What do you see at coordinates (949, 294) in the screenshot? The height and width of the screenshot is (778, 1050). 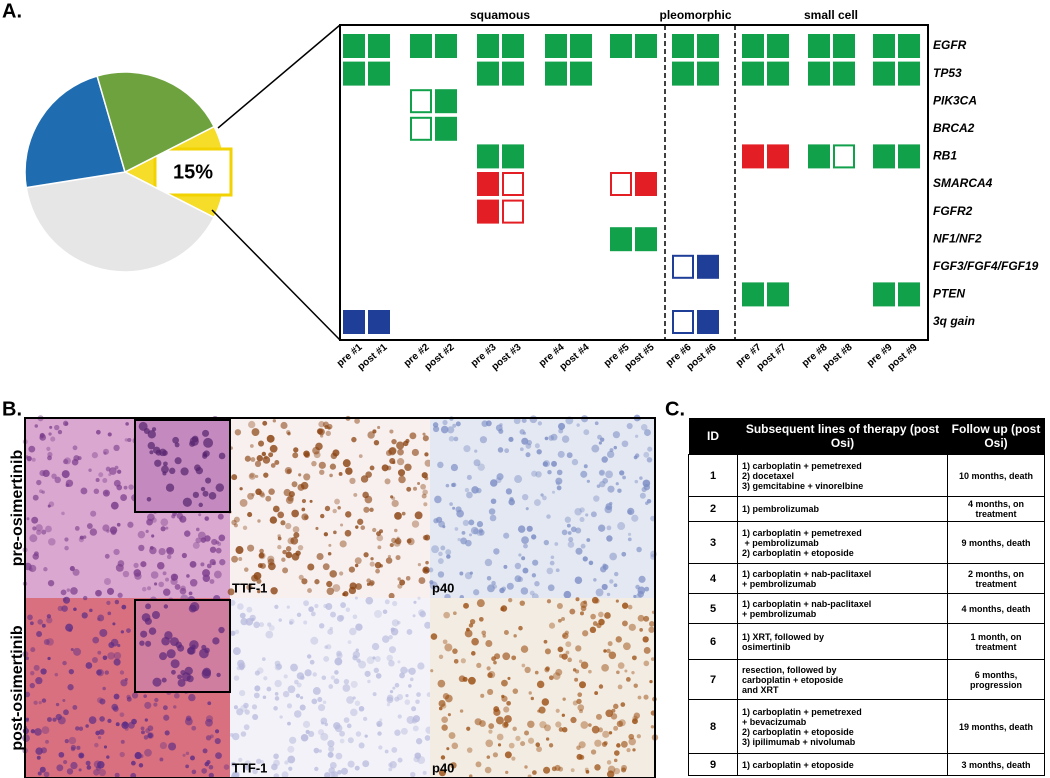 I see `gene-label: PTEN` at bounding box center [949, 294].